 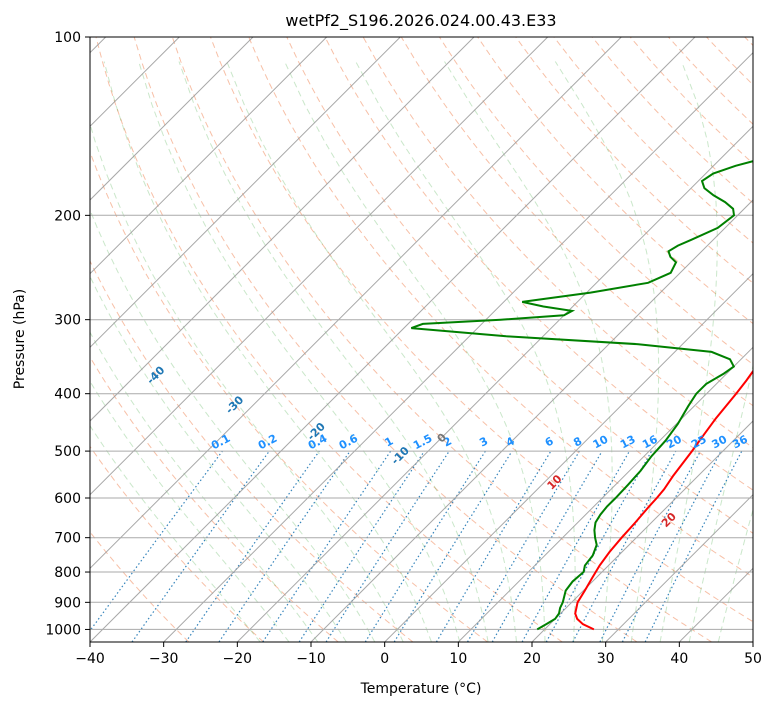 What do you see at coordinates (420, 21) in the screenshot?
I see `chart-title: wetPf2_S196.2026.024.00.43.E33` at bounding box center [420, 21].